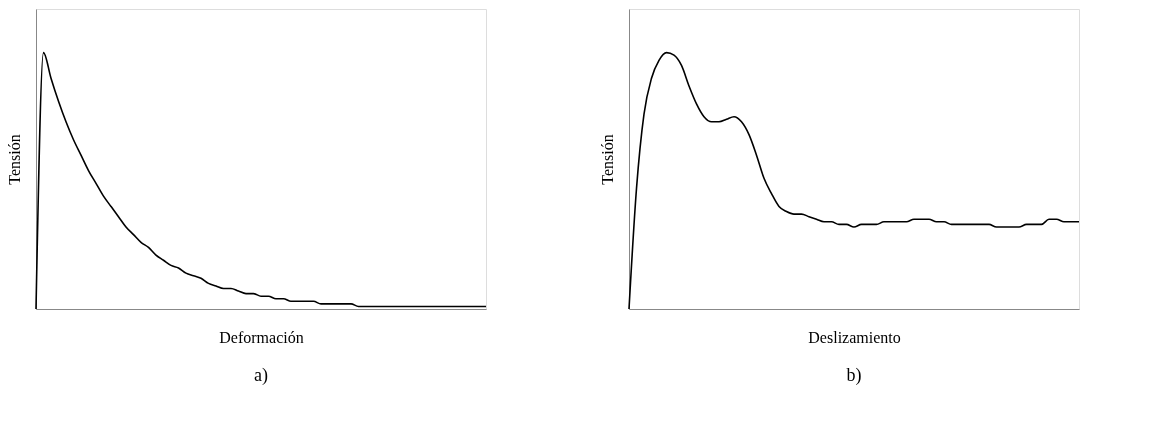 This screenshot has width=1162, height=430. What do you see at coordinates (261, 337) in the screenshot?
I see `x-axis-title: Deformación` at bounding box center [261, 337].